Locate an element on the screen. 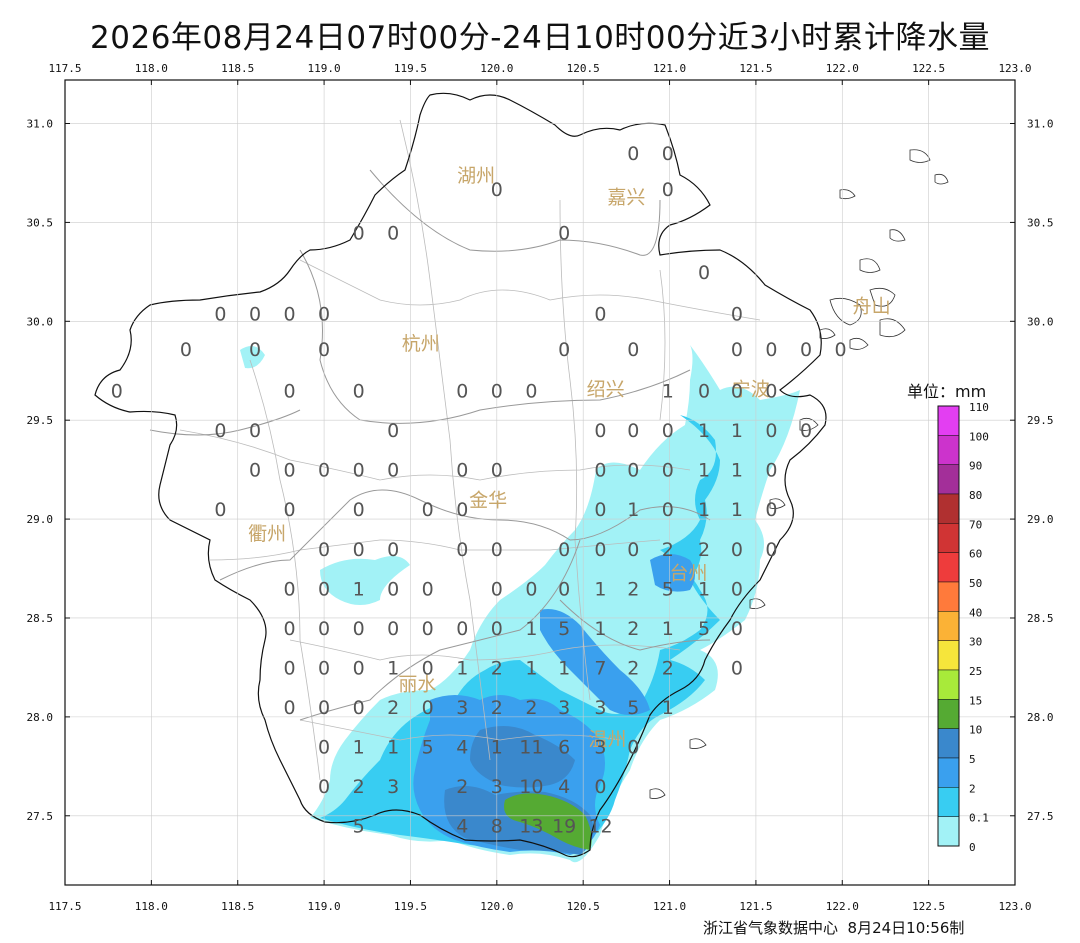  lat-tick-label-left: 31.0 is located at coordinates (40, 124).